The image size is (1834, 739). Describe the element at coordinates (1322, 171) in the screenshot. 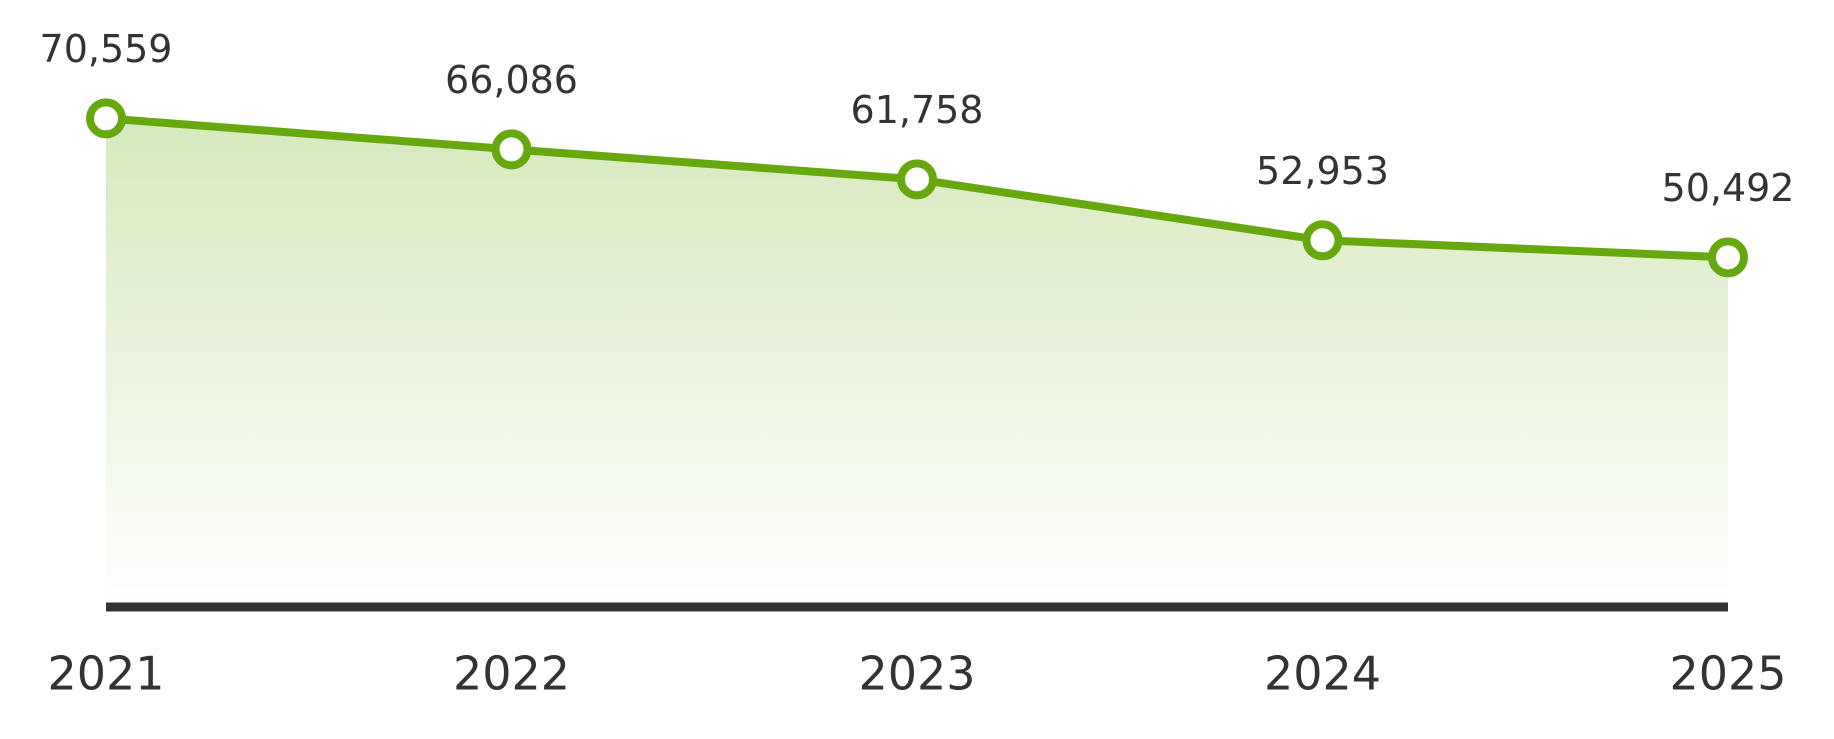

I see `value-label: 52,953` at that location.